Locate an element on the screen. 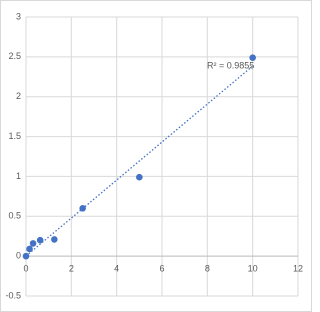  y-tick-label: 0 is located at coordinates (18, 256).